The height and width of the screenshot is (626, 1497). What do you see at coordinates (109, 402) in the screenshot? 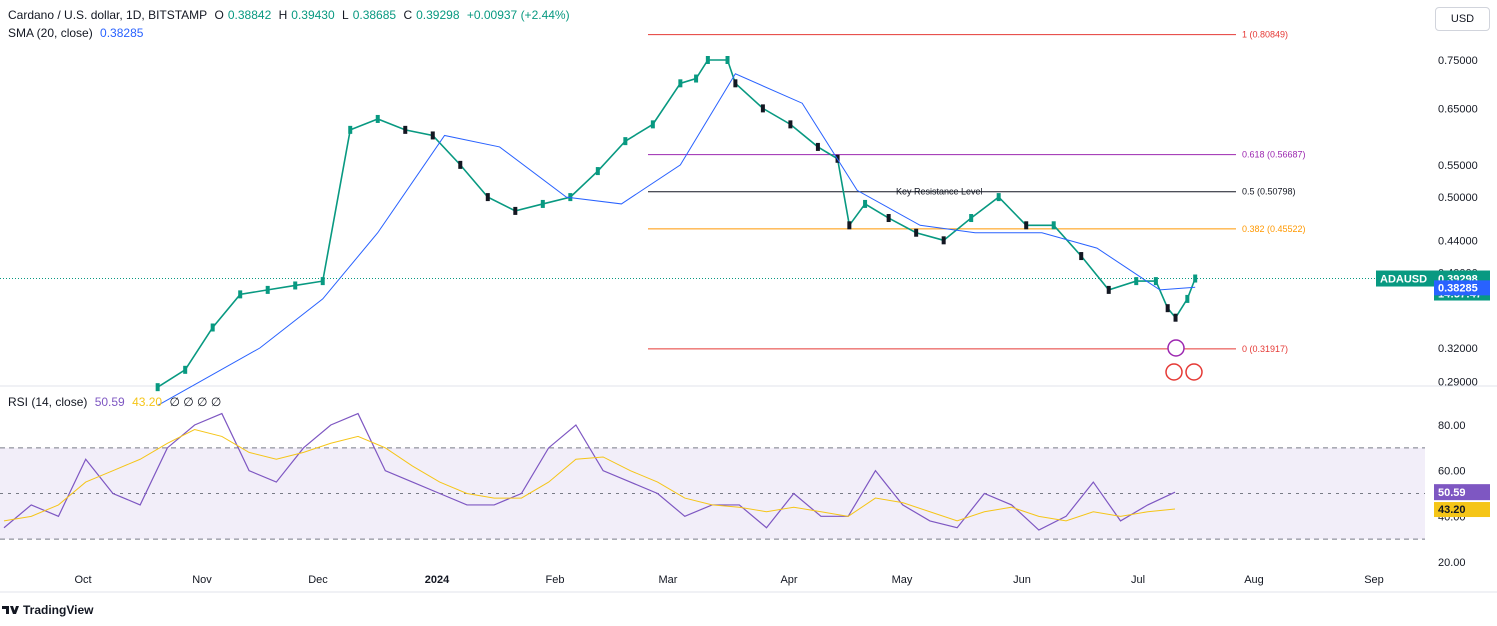
I see `rsi-value: 50.59` at bounding box center [109, 402].